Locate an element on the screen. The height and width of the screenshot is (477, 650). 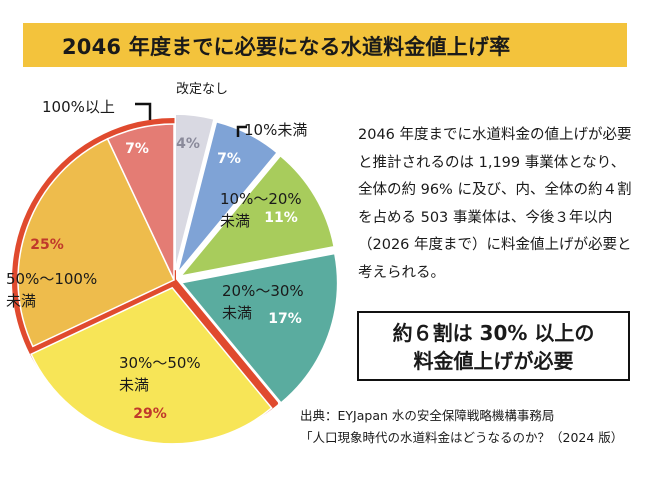
slice-category-label: 10%〜20% is located at coordinates (261, 199).